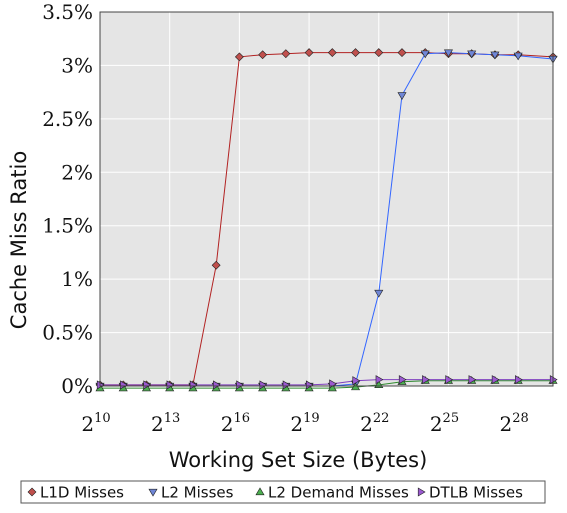  What do you see at coordinates (67, 333) in the screenshot?
I see `y-tick-label: 0.5%` at bounding box center [67, 333].